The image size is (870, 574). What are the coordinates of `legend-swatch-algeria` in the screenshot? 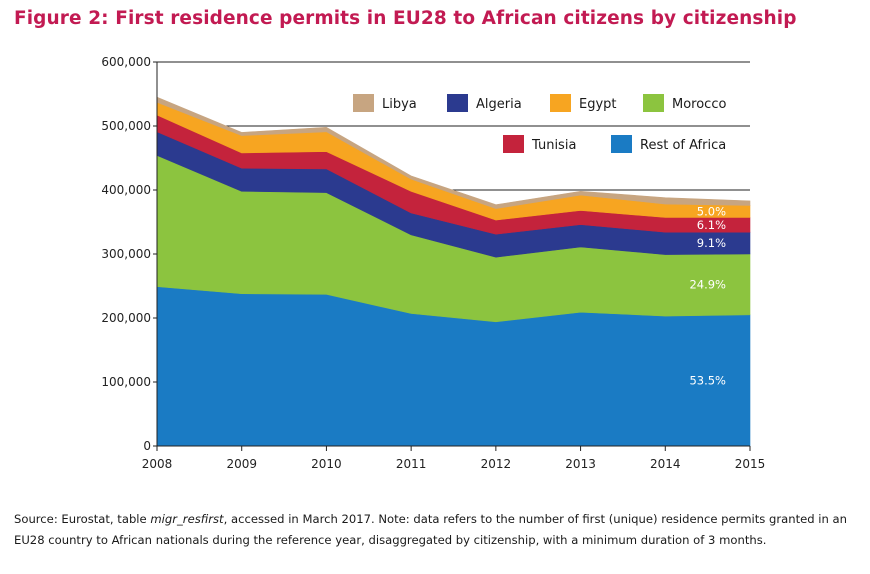 It's located at (457, 103).